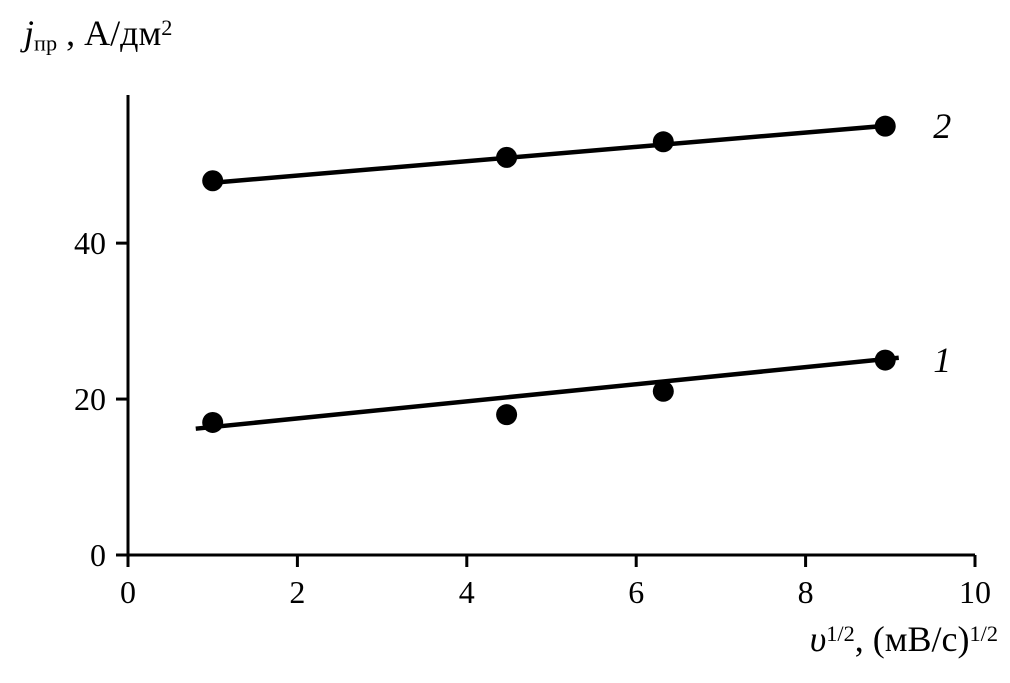  Describe the element at coordinates (912, 639) in the screenshot. I see `x-axis-units: , (мВ/с)` at that location.